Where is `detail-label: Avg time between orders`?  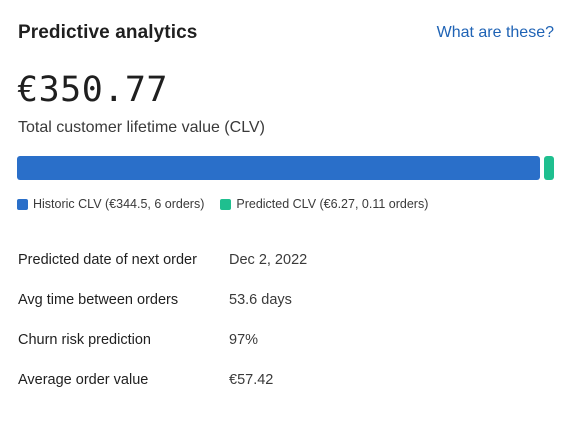 detail-label: Avg time between orders is located at coordinates (98, 300).